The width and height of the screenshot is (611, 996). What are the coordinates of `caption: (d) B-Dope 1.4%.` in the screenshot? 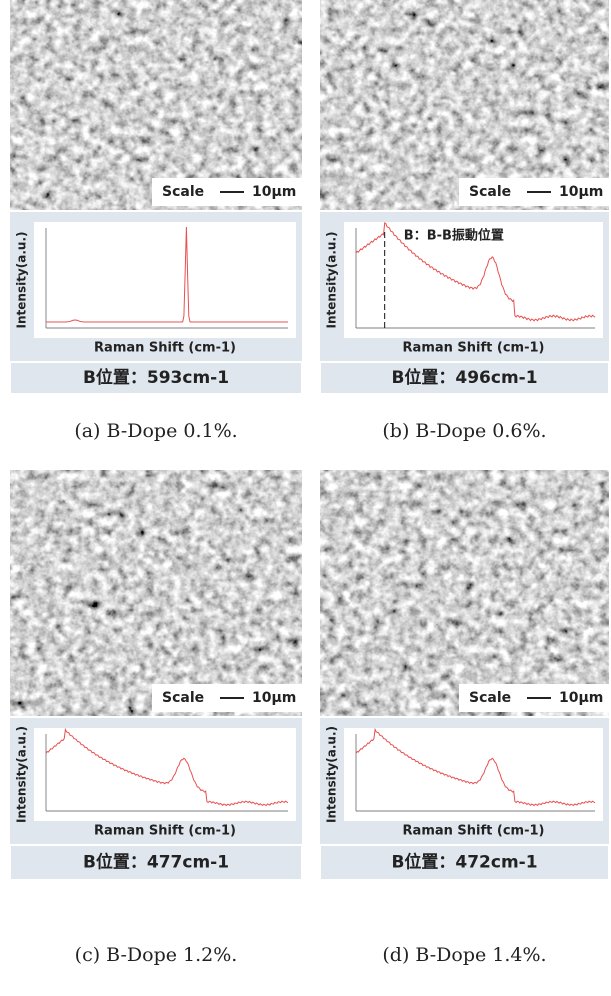 It's located at (464, 955).